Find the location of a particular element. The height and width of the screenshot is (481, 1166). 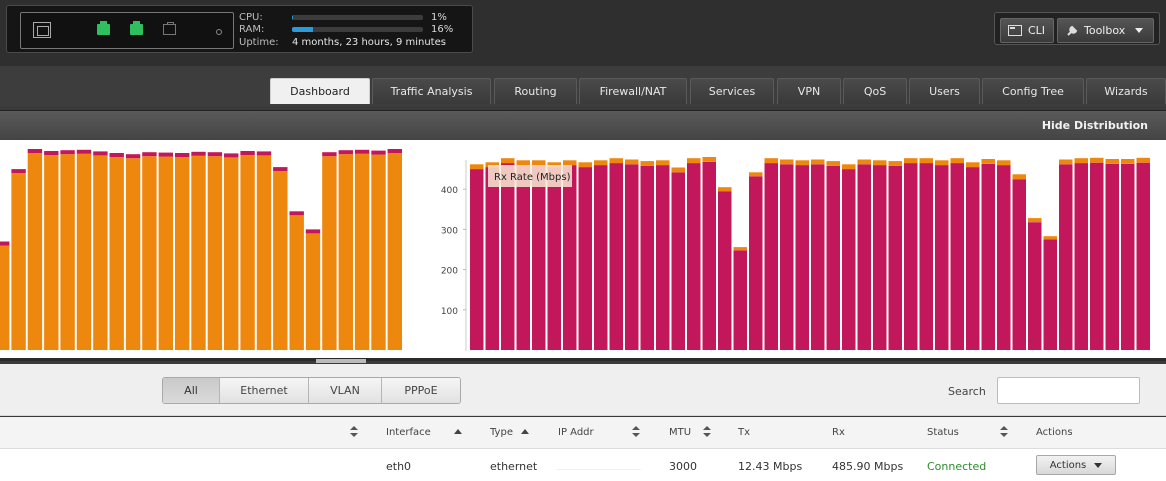

tab-routing: Routing is located at coordinates (535, 91).